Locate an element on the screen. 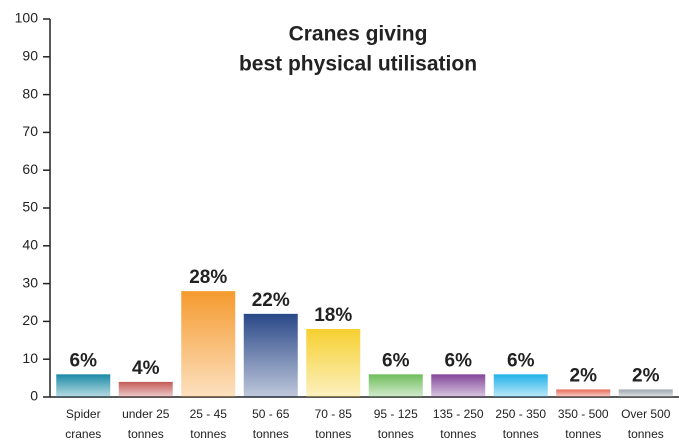  y-tick-label: 0 is located at coordinates (34, 396).